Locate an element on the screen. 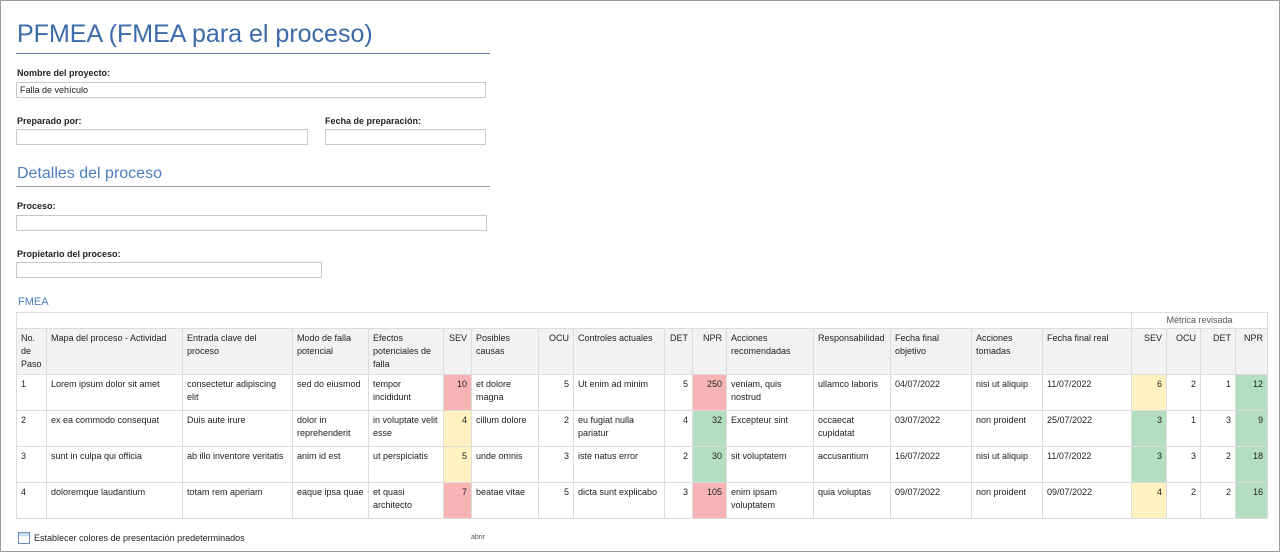  table-cell: ullamco laboris is located at coordinates (852, 392).